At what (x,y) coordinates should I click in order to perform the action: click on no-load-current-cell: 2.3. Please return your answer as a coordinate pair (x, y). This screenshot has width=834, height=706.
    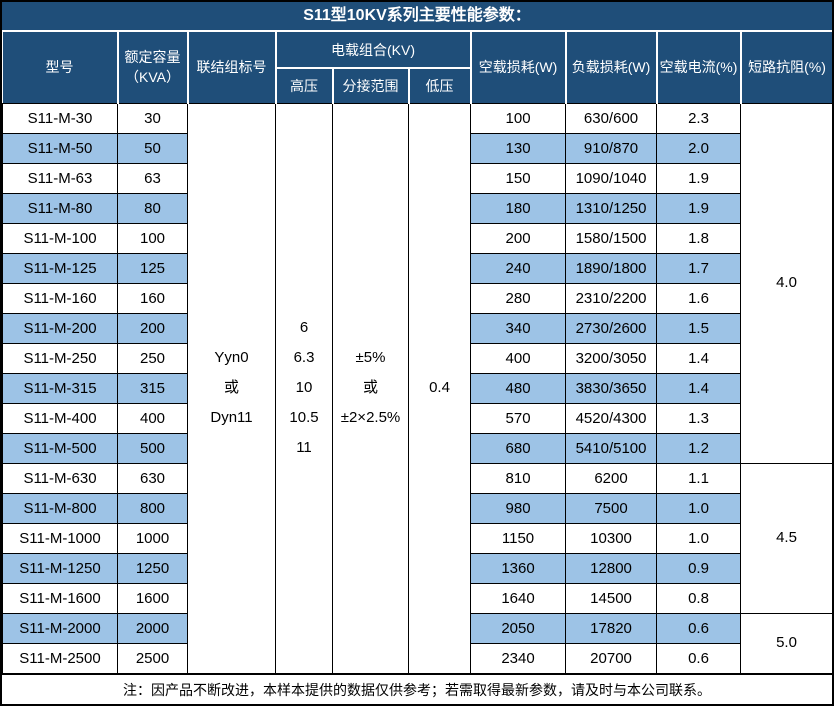
    Looking at the image, I should click on (699, 118).